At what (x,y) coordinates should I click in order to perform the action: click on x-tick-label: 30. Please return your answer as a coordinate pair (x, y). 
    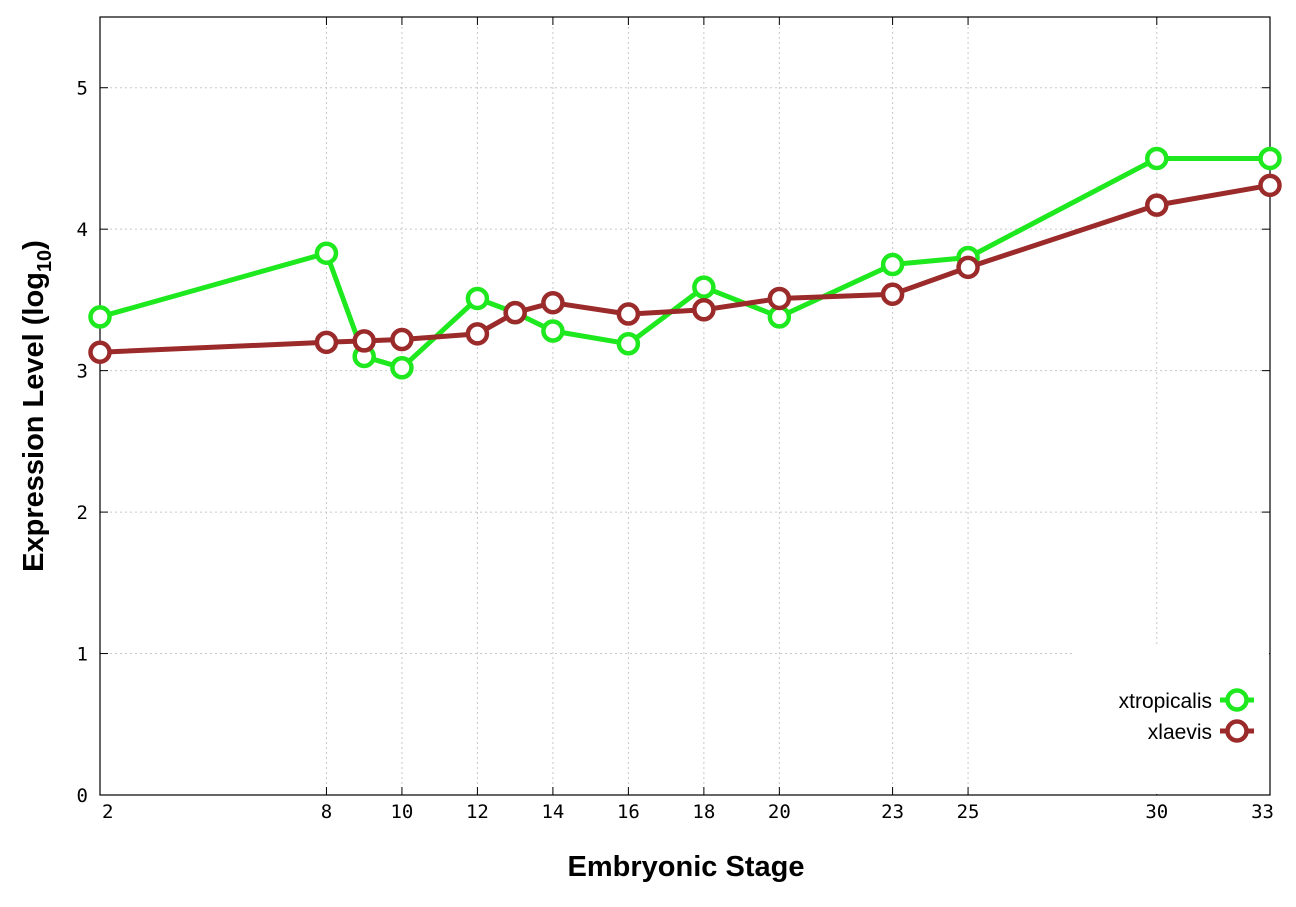
    Looking at the image, I should click on (1156, 812).